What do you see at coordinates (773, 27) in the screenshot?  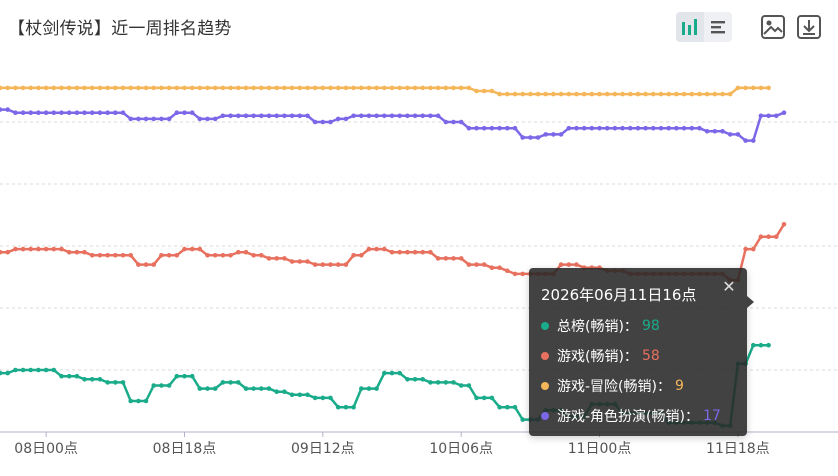 I see `save-image-button` at bounding box center [773, 27].